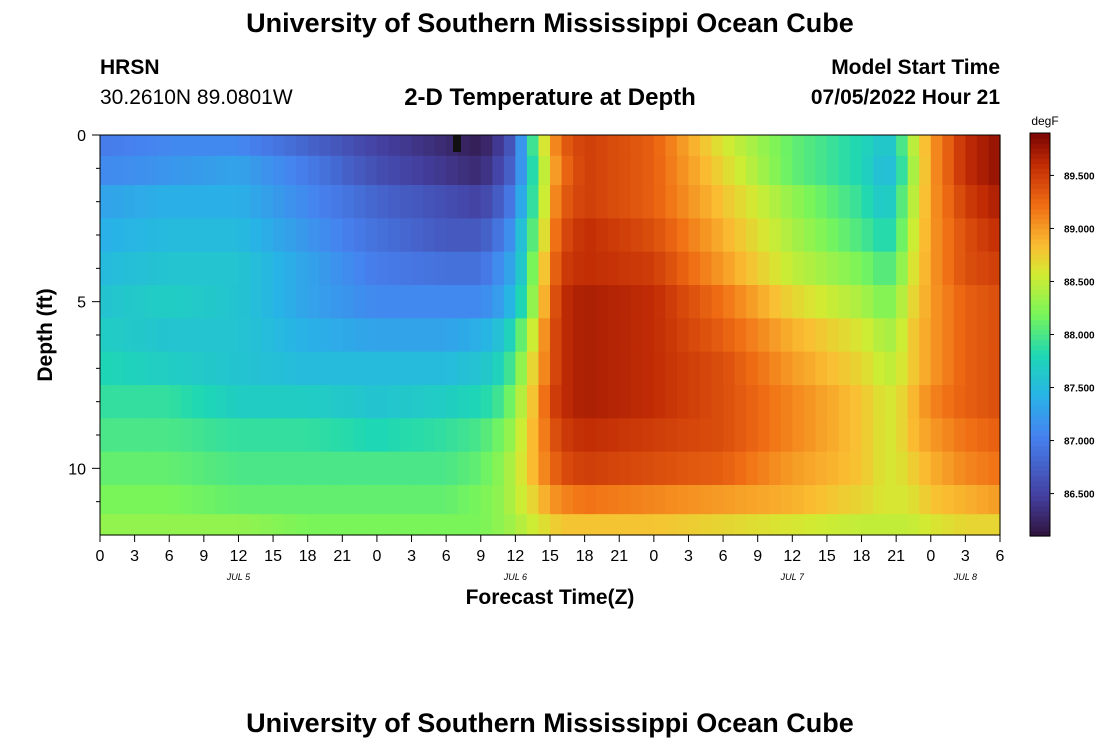 The image size is (1100, 750). I want to click on x-tick-label: 21, so click(342, 556).